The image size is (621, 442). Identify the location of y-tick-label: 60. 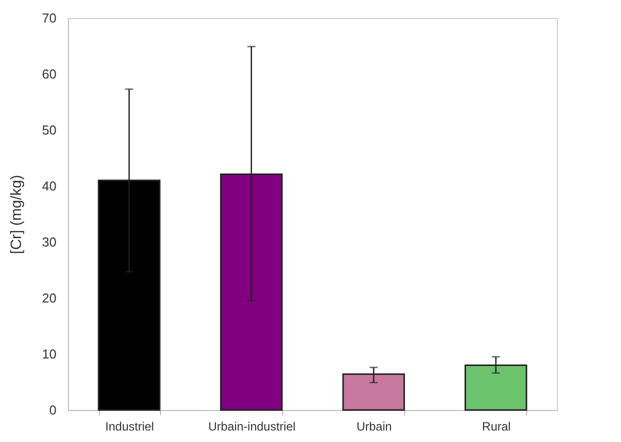
(49, 74).